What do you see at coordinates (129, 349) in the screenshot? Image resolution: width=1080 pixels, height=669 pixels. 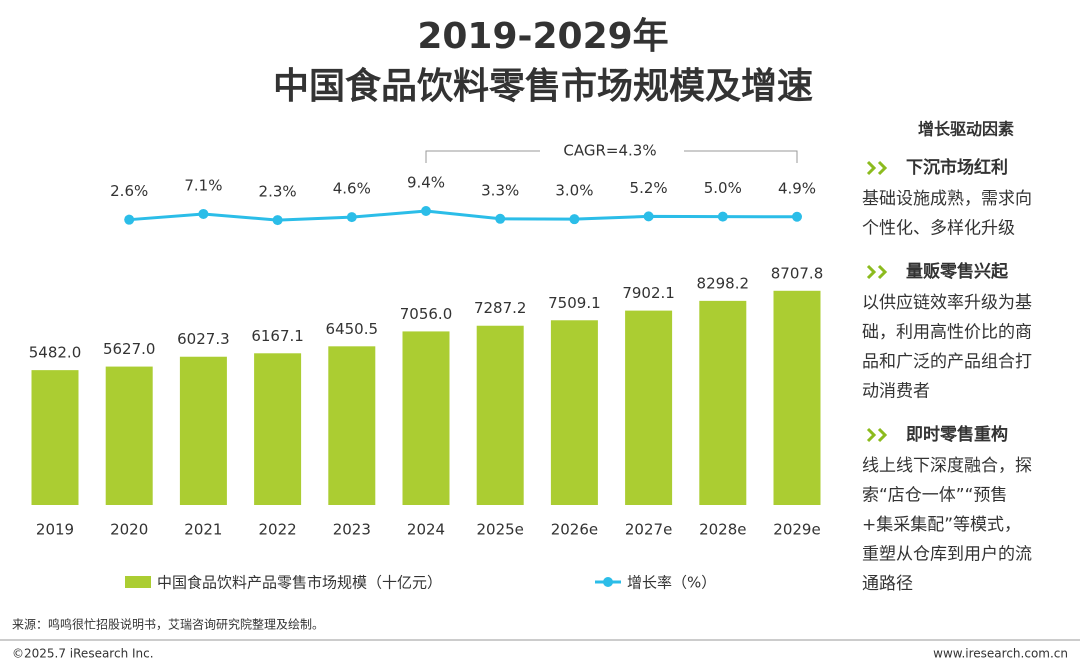 I see `value-label: 5627.0` at bounding box center [129, 349].